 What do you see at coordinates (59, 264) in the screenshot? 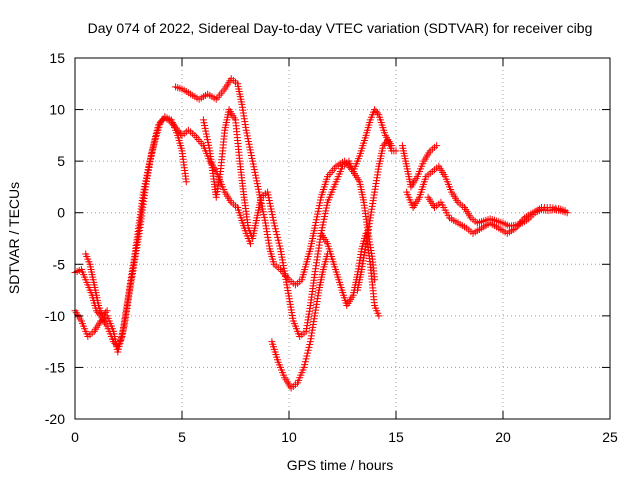
I see `y-tick-label: -5` at bounding box center [59, 264].